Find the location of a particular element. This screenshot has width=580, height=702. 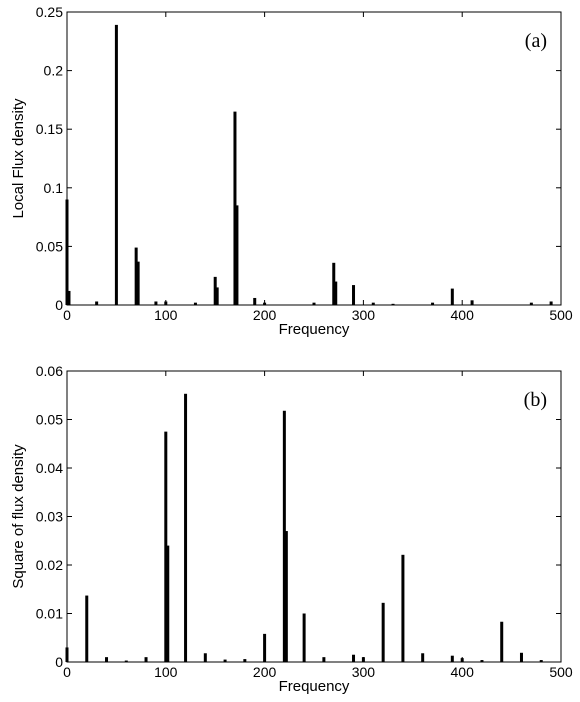

panel-label: (b) is located at coordinates (535, 400).